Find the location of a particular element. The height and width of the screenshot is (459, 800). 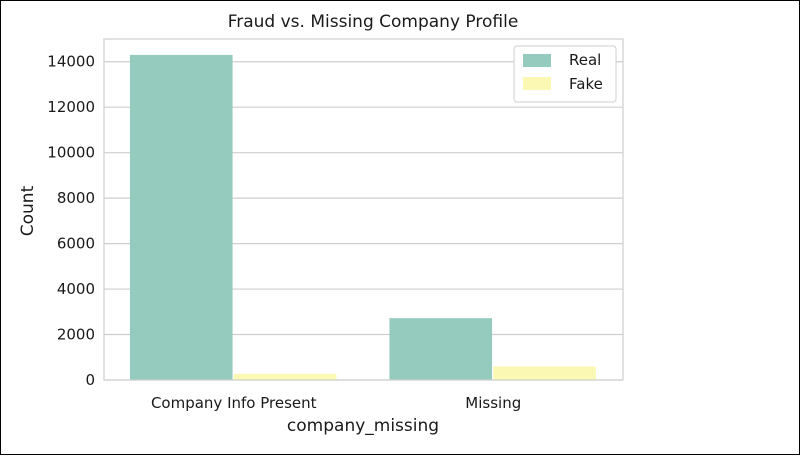

y-tick-label: 6000 is located at coordinates (76, 244).